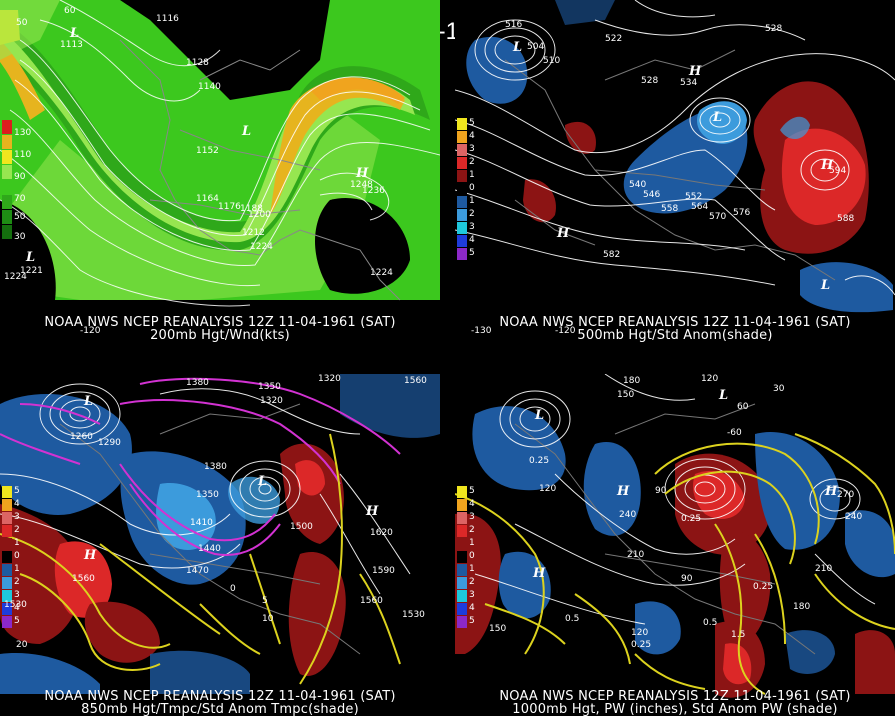 This screenshot has height=716, width=895. What do you see at coordinates (207, 199) in the screenshot?
I see `contour-label: 1164` at bounding box center [207, 199].